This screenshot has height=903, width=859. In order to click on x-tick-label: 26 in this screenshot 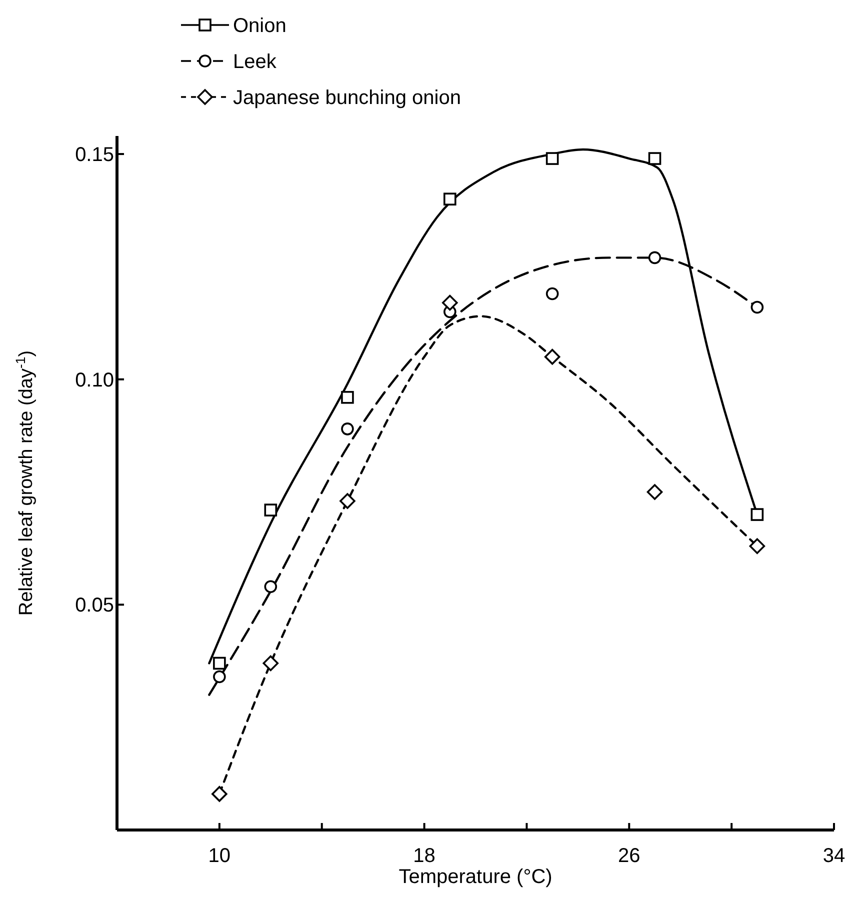, I will do `click(629, 856)`.